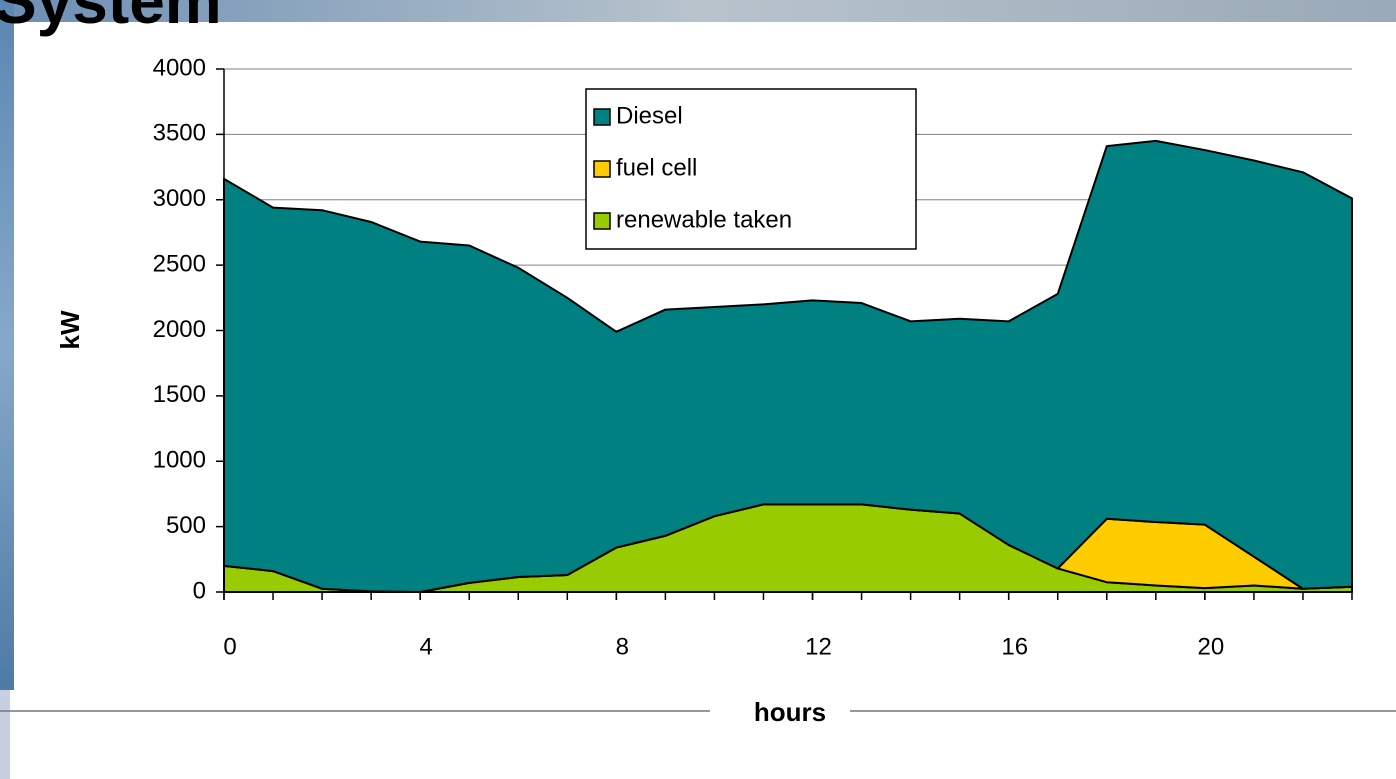 The width and height of the screenshot is (1396, 779). I want to click on y-tick-label: 1500, so click(179, 394).